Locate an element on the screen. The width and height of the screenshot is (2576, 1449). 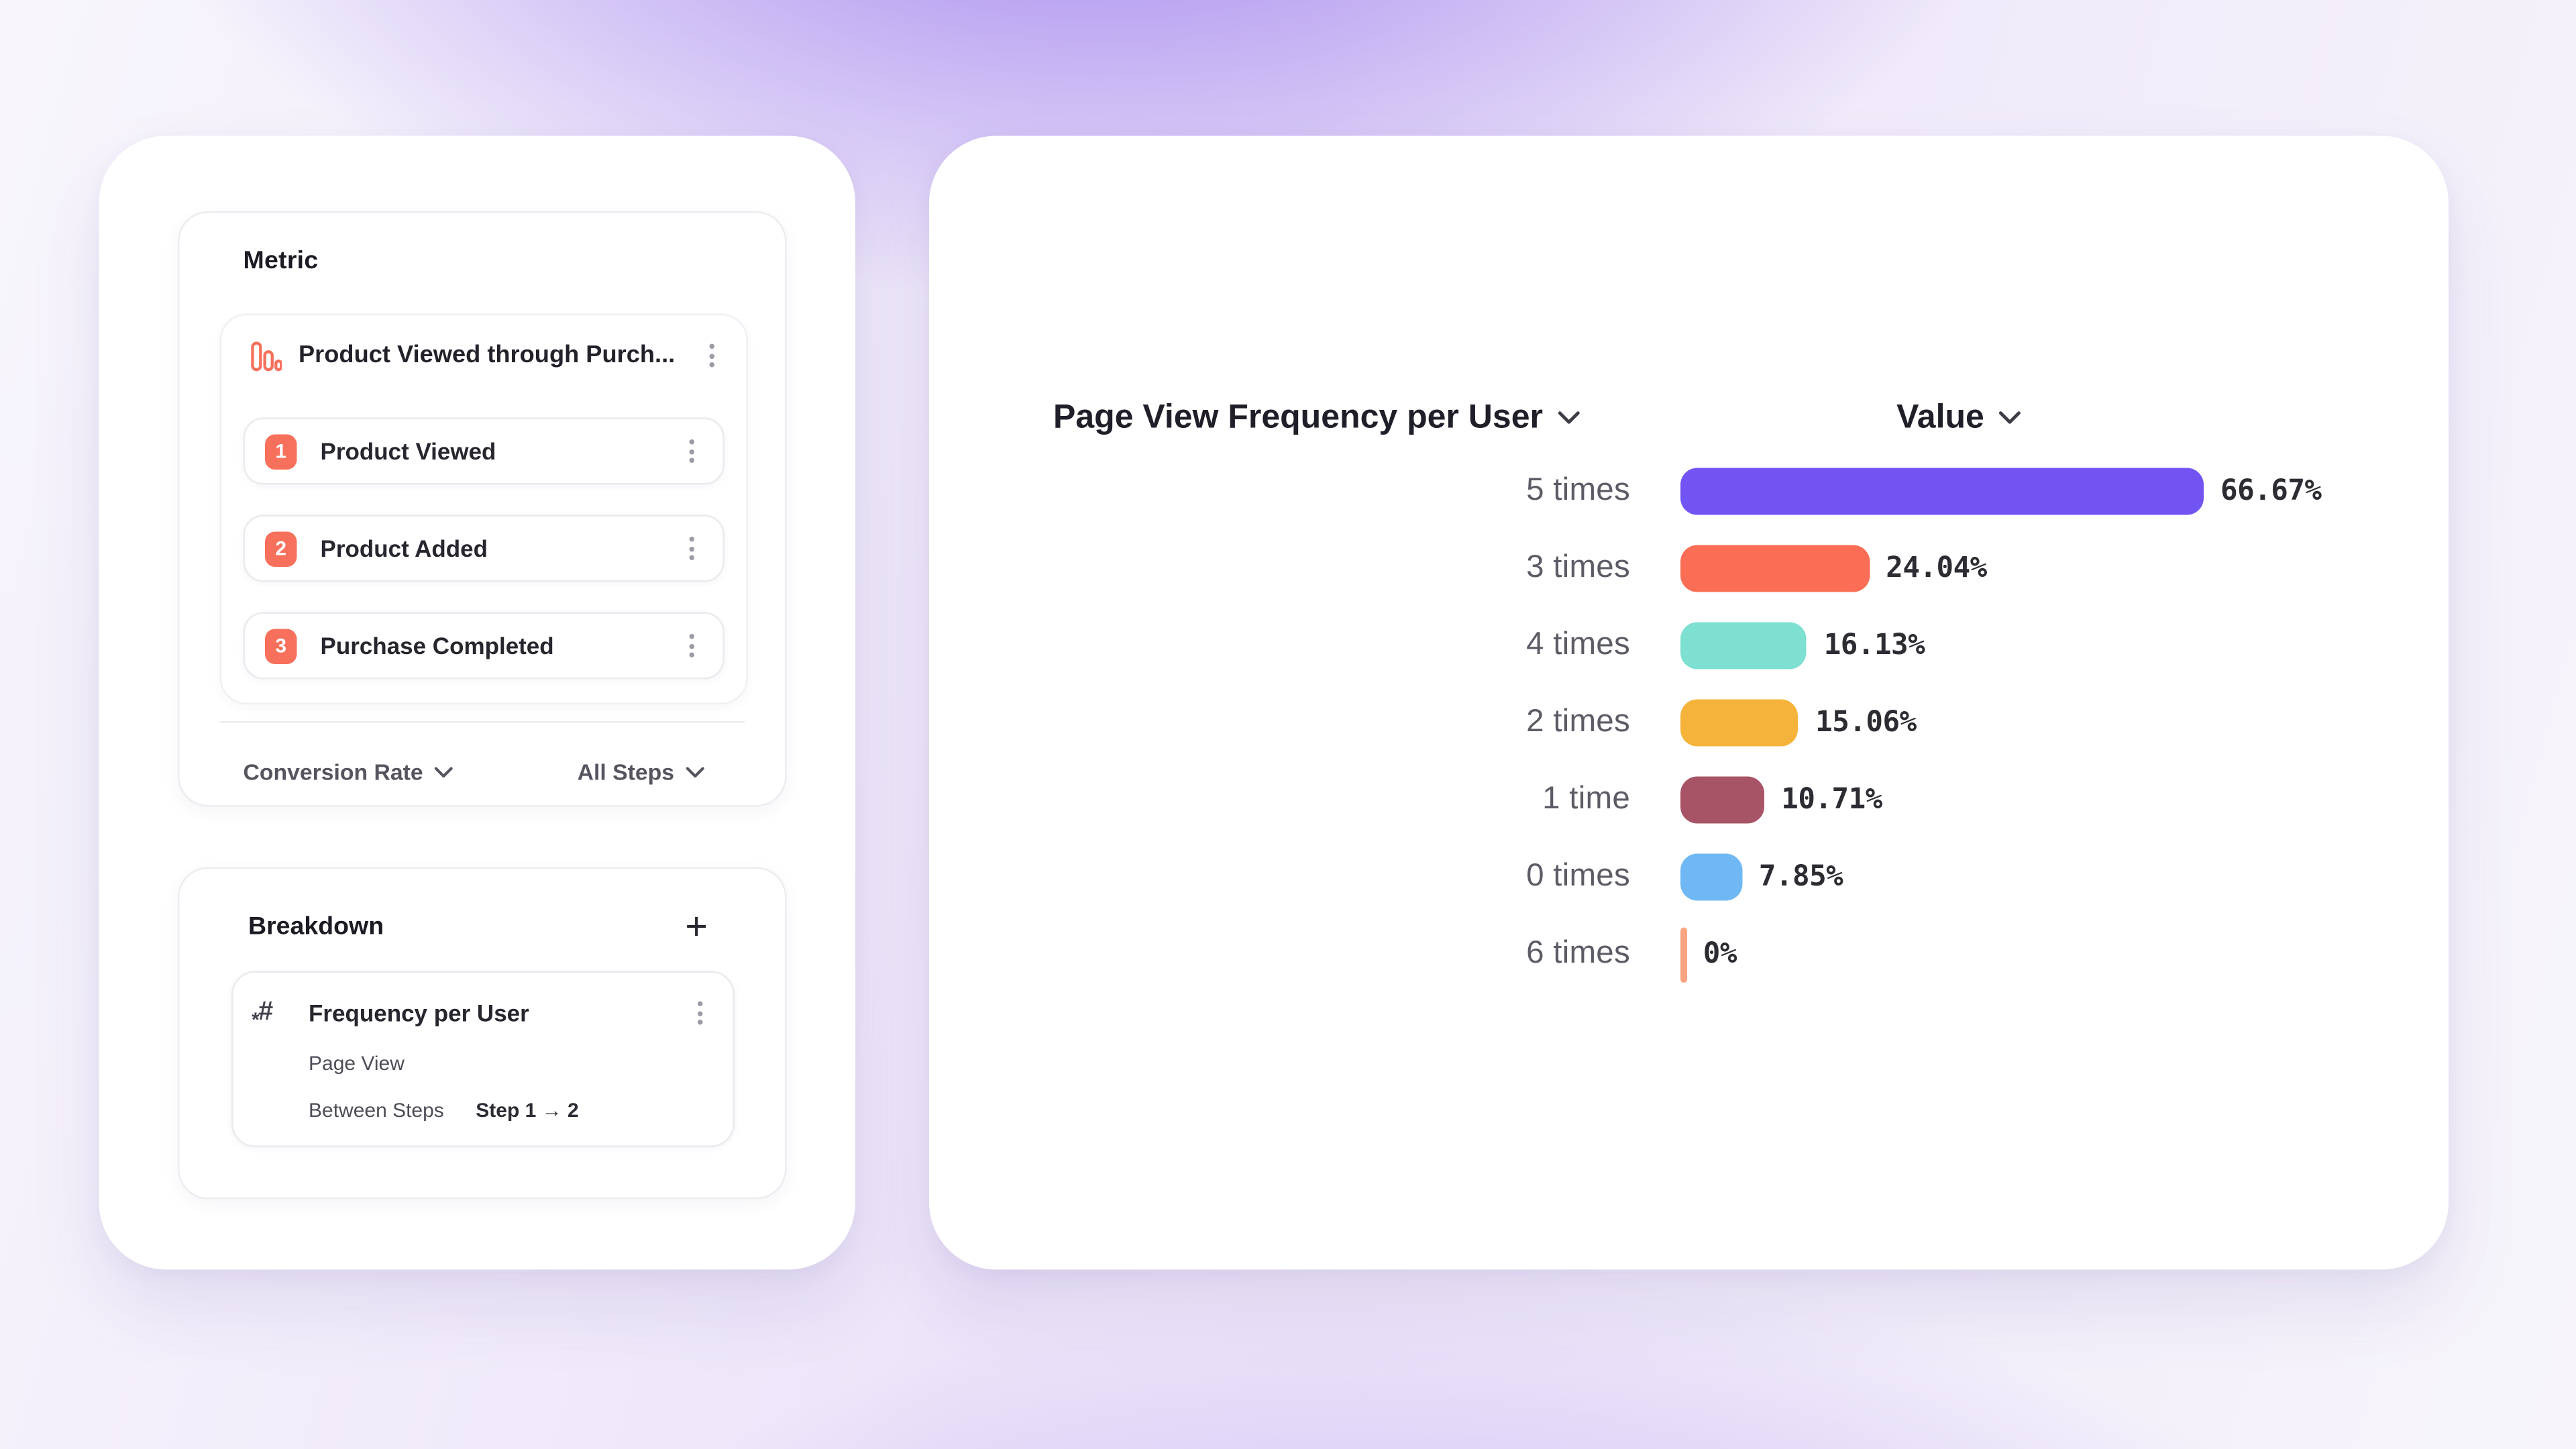
divider is located at coordinates (482, 722).